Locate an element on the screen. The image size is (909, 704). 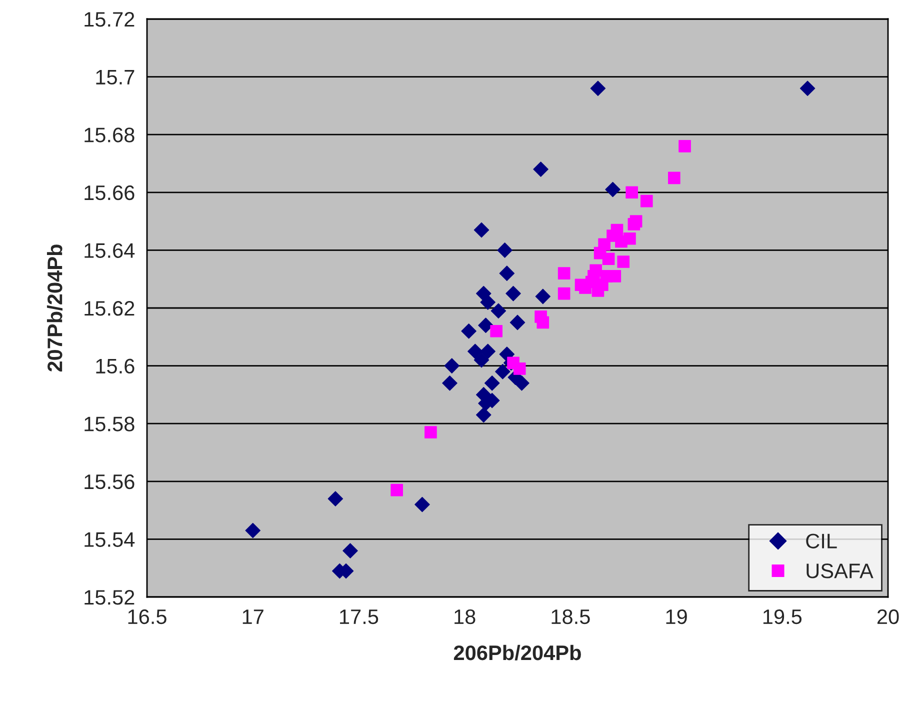
y-tick-label: 15.64 is located at coordinates (109, 250).